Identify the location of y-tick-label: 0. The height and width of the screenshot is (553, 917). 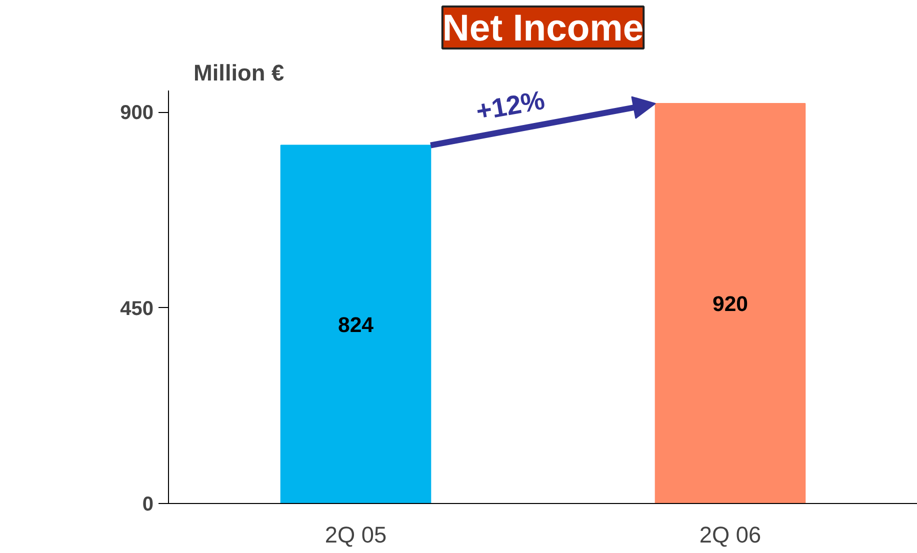
(148, 505).